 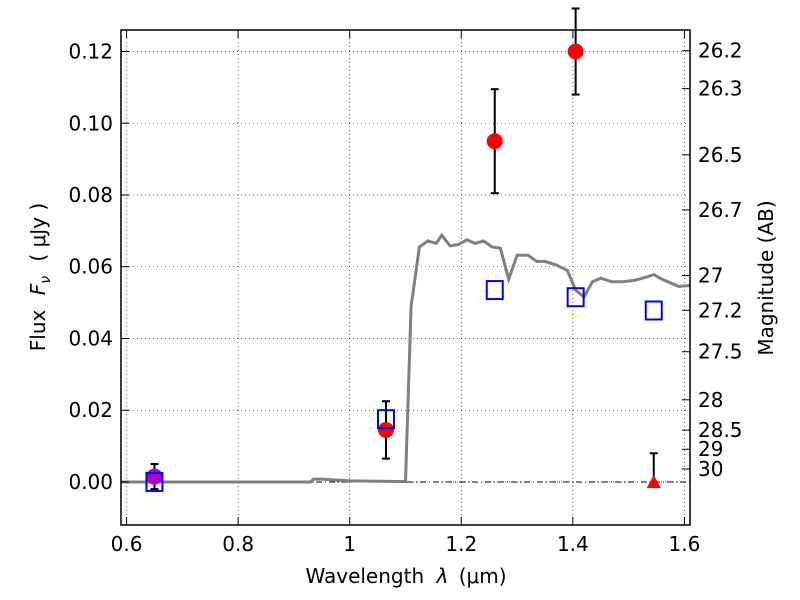 What do you see at coordinates (90, 52) in the screenshot?
I see `y-tick-label: 0.12` at bounding box center [90, 52].